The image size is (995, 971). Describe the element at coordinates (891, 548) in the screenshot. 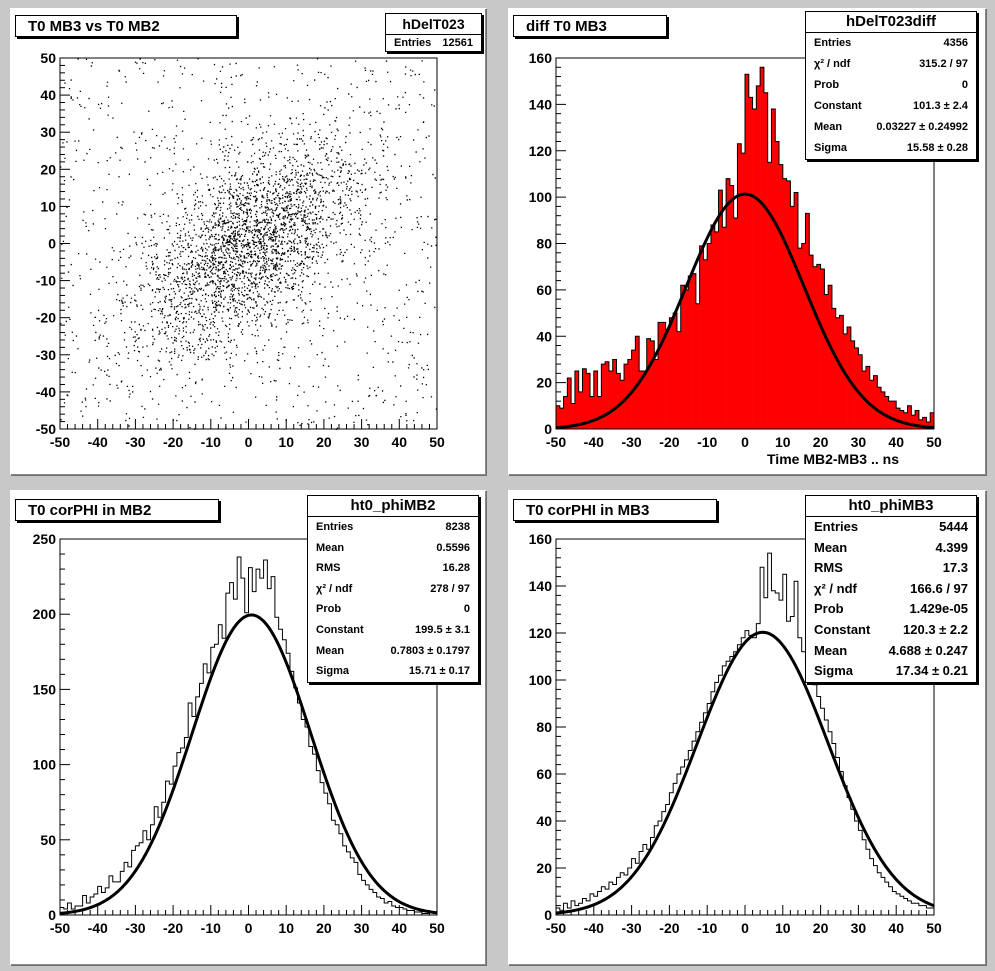

I see `stats-row: Mean 4.399` at that location.